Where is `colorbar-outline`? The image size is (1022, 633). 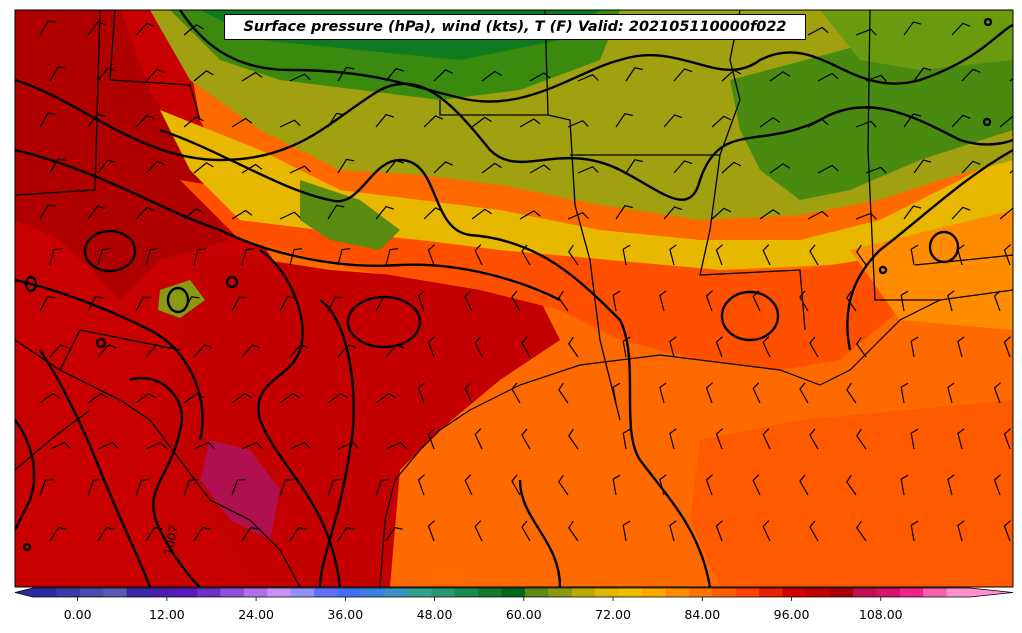
colorbar-outline is located at coordinates (514, 592).